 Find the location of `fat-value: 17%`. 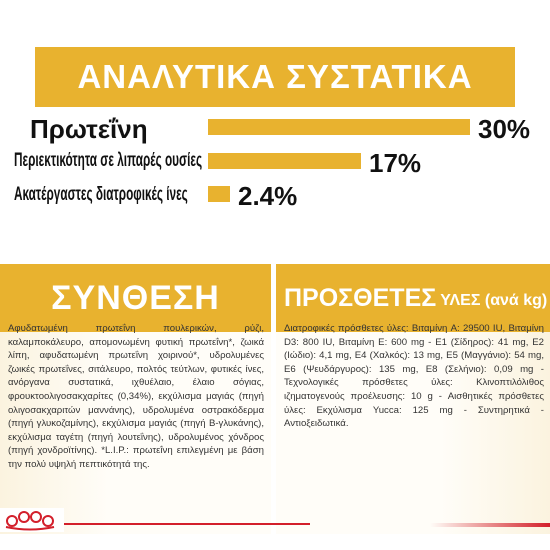

fat-value: 17% is located at coordinates (395, 163).